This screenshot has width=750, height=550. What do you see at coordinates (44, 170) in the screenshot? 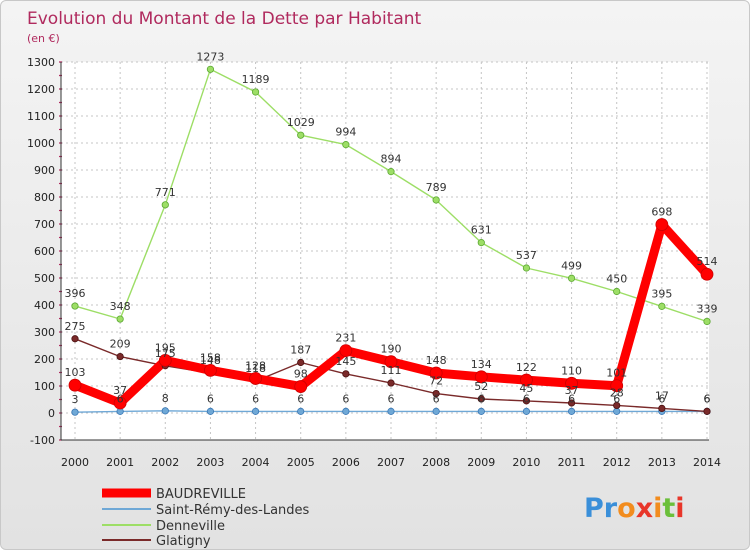
I see `y-tick-label: 900` at bounding box center [44, 170].